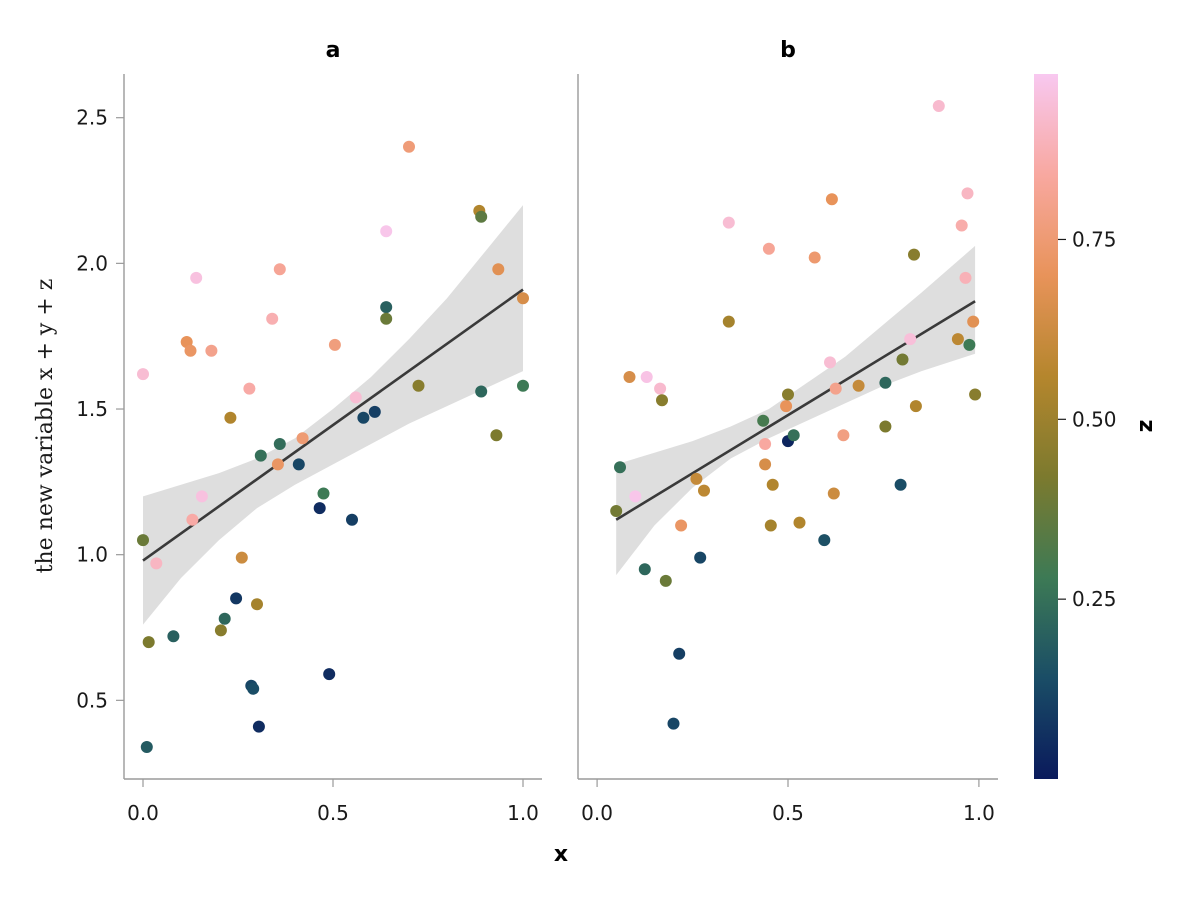  What do you see at coordinates (788, 50) in the screenshot?
I see `panel-title: b` at bounding box center [788, 50].